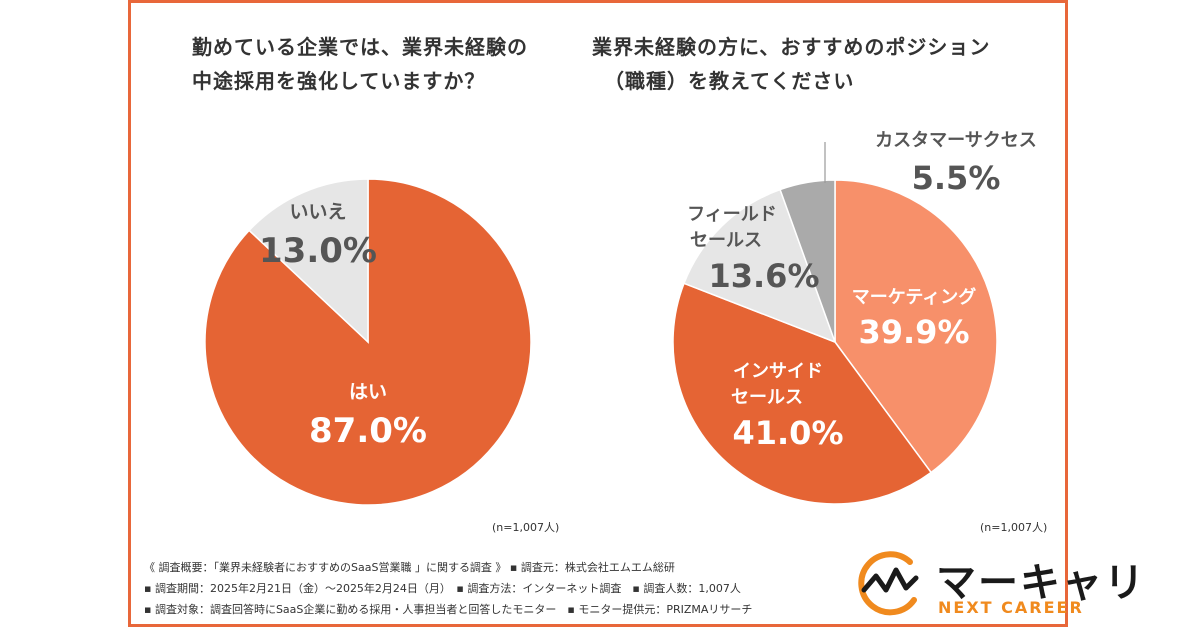 The width and height of the screenshot is (1200, 630). I want to click on right-pie, so click(835, 342).